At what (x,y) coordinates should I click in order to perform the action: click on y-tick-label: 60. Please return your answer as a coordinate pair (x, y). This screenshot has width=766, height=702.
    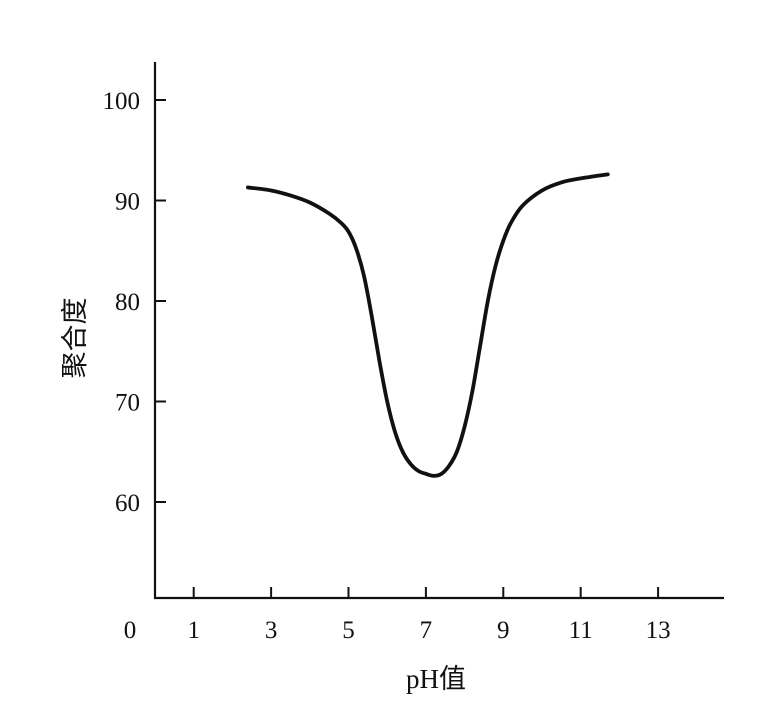
    Looking at the image, I should click on (127, 503).